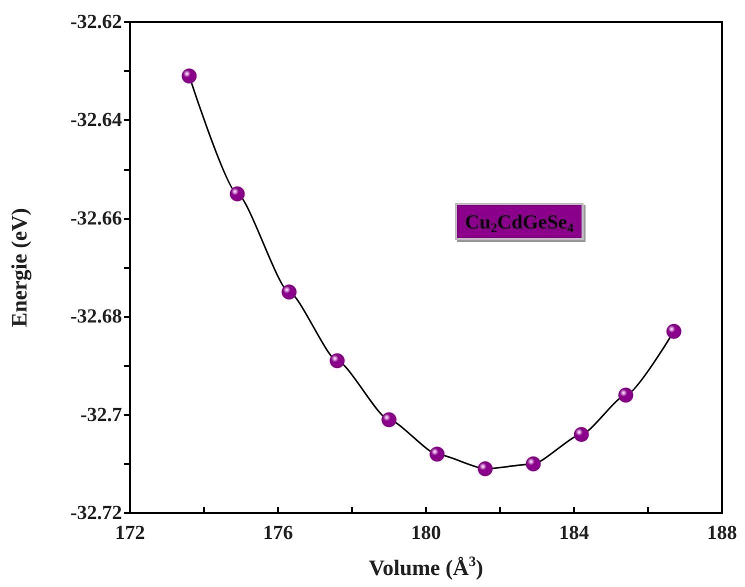 The width and height of the screenshot is (745, 587). What do you see at coordinates (96, 218) in the screenshot?
I see `y-tick-label: -32.66` at bounding box center [96, 218].